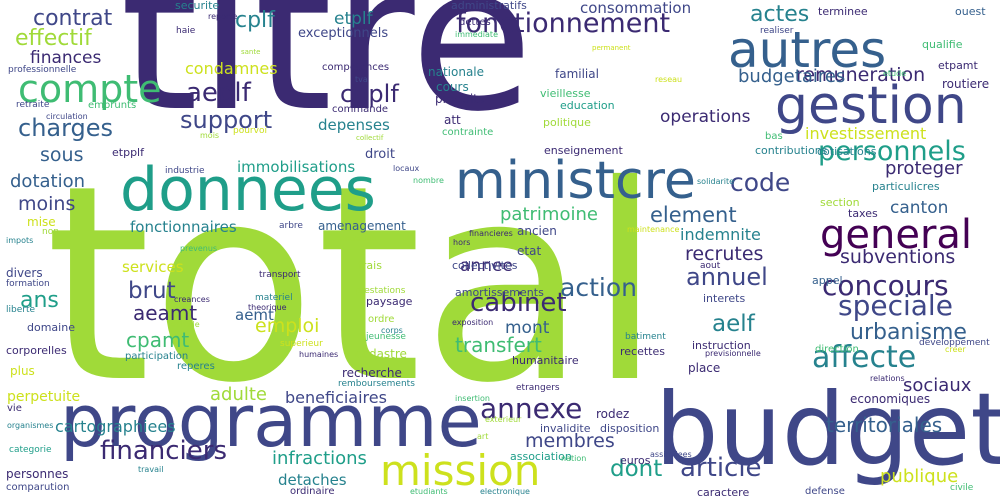  I want to click on cloud-word: emploi, so click(287, 326).